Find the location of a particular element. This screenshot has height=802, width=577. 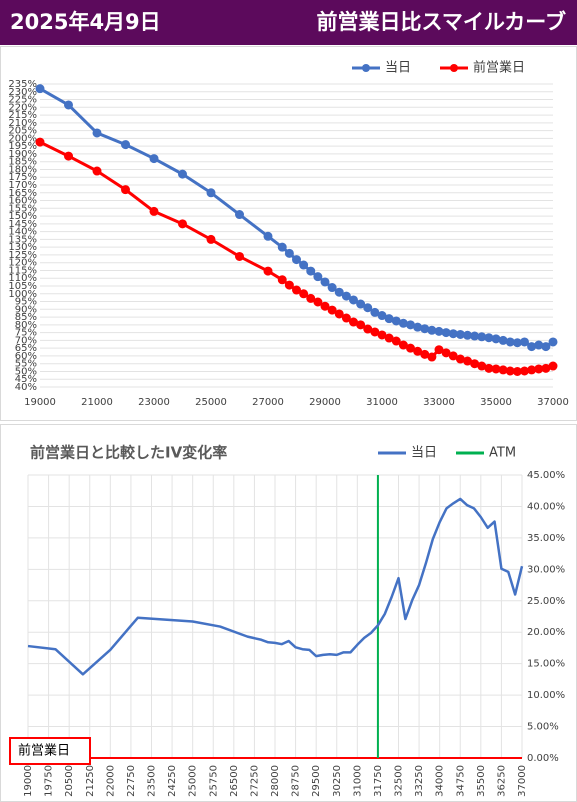

y-tick-label: 45% is located at coordinates (26, 379).